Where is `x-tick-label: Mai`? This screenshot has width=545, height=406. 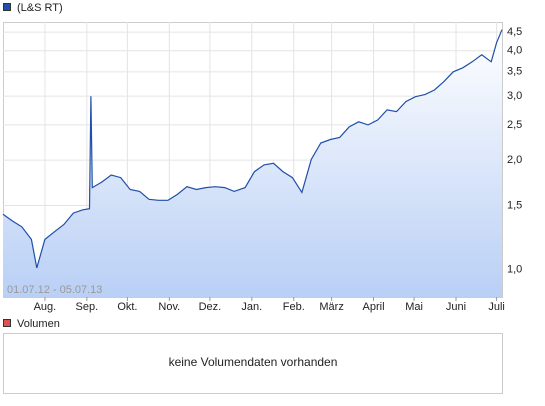
x-tick-label: Mai is located at coordinates (414, 307).